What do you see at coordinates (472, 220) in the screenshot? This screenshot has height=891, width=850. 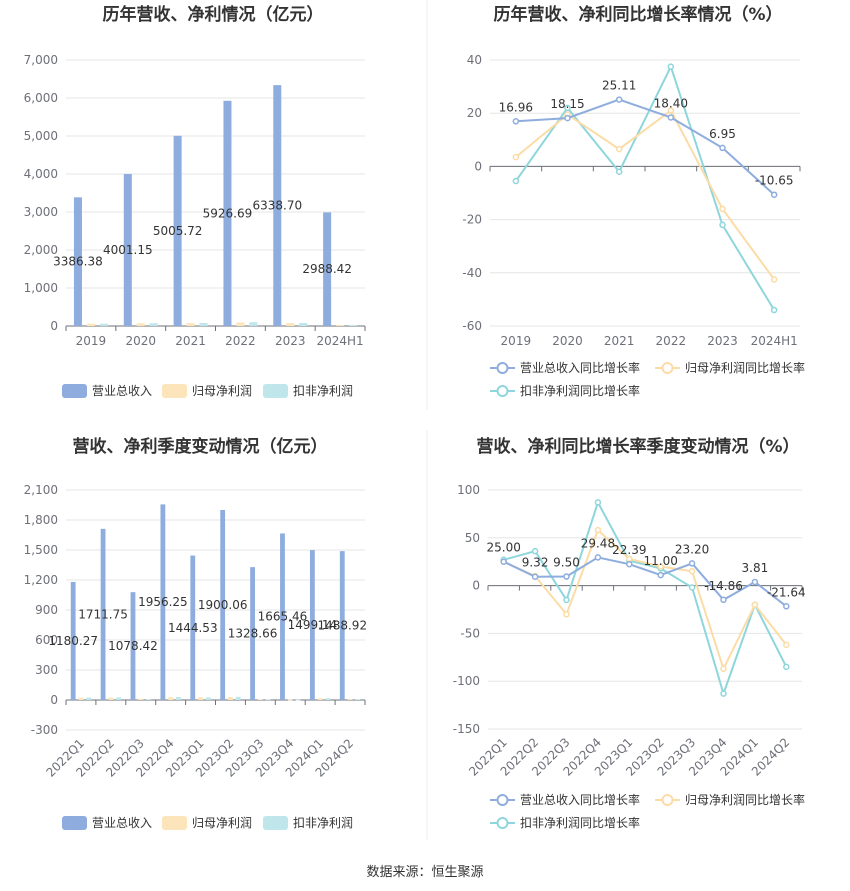 I see `y-tick-label: -20` at bounding box center [472, 220].